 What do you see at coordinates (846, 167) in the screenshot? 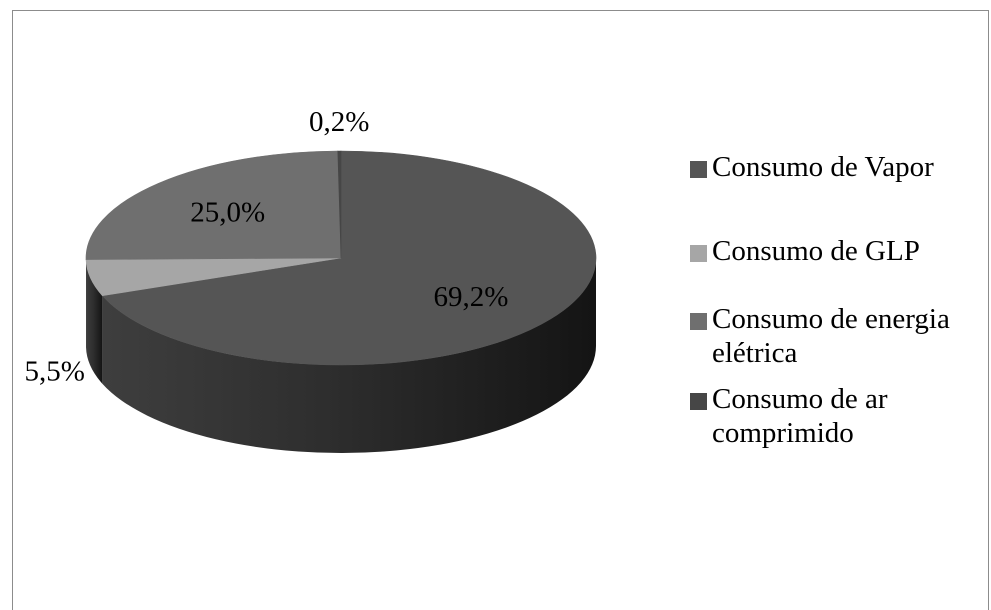
I see `legend-label: Consumo de Vapor` at bounding box center [846, 167].